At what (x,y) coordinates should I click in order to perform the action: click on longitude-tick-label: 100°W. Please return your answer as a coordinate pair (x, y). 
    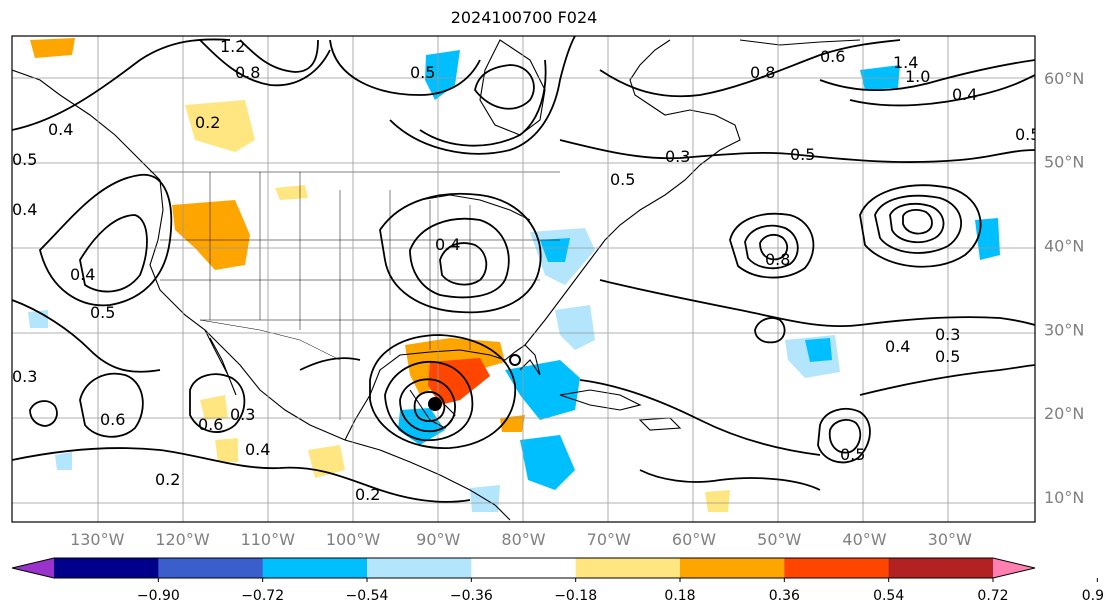
    Looking at the image, I should click on (353, 539).